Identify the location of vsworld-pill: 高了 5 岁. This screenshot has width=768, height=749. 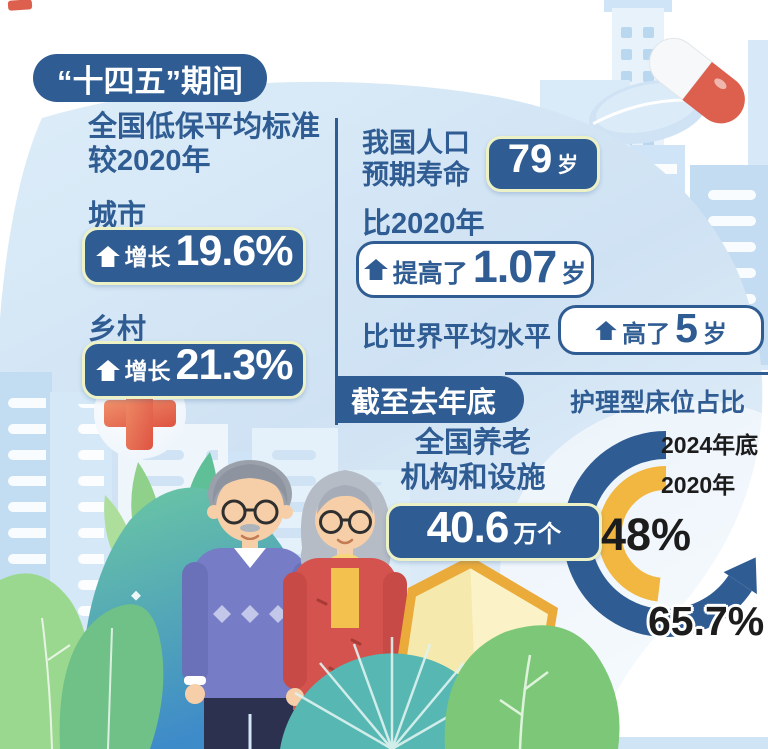
(661, 330).